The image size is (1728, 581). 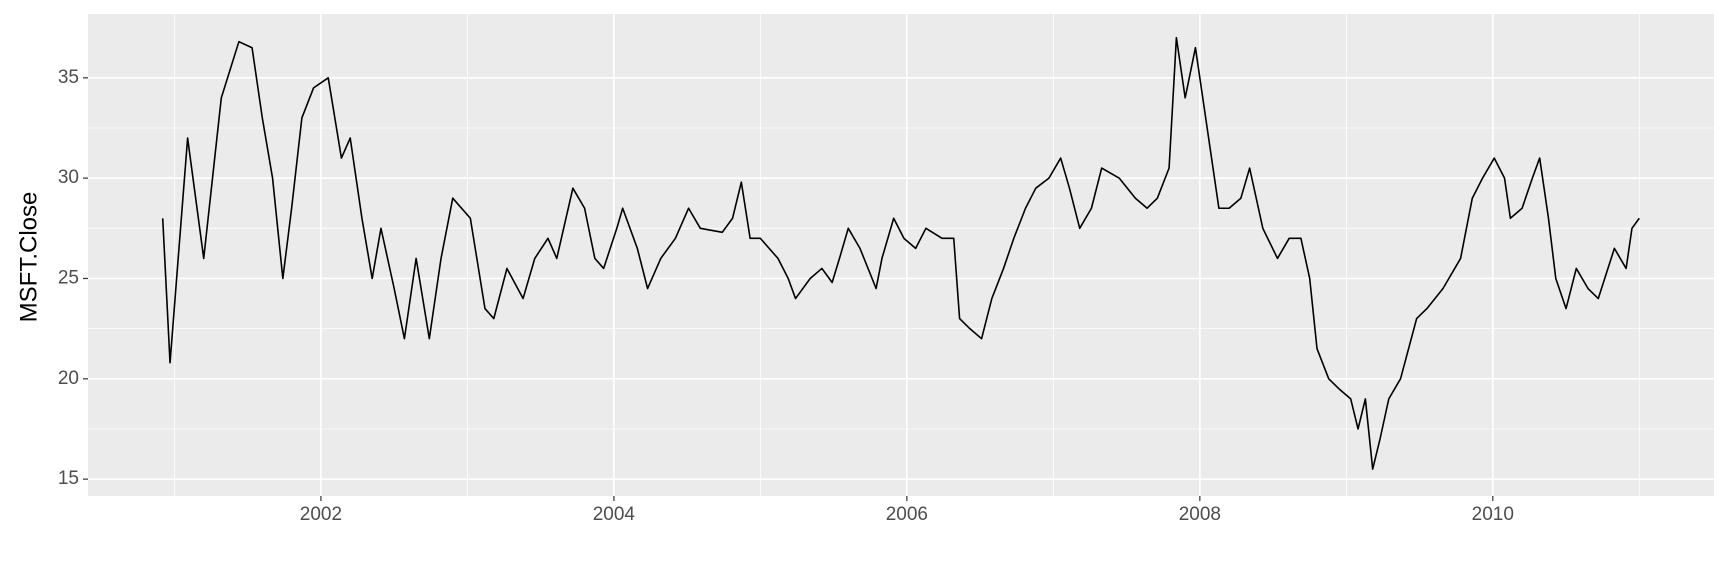 What do you see at coordinates (68, 378) in the screenshot?
I see `y-tick-label: 20` at bounding box center [68, 378].